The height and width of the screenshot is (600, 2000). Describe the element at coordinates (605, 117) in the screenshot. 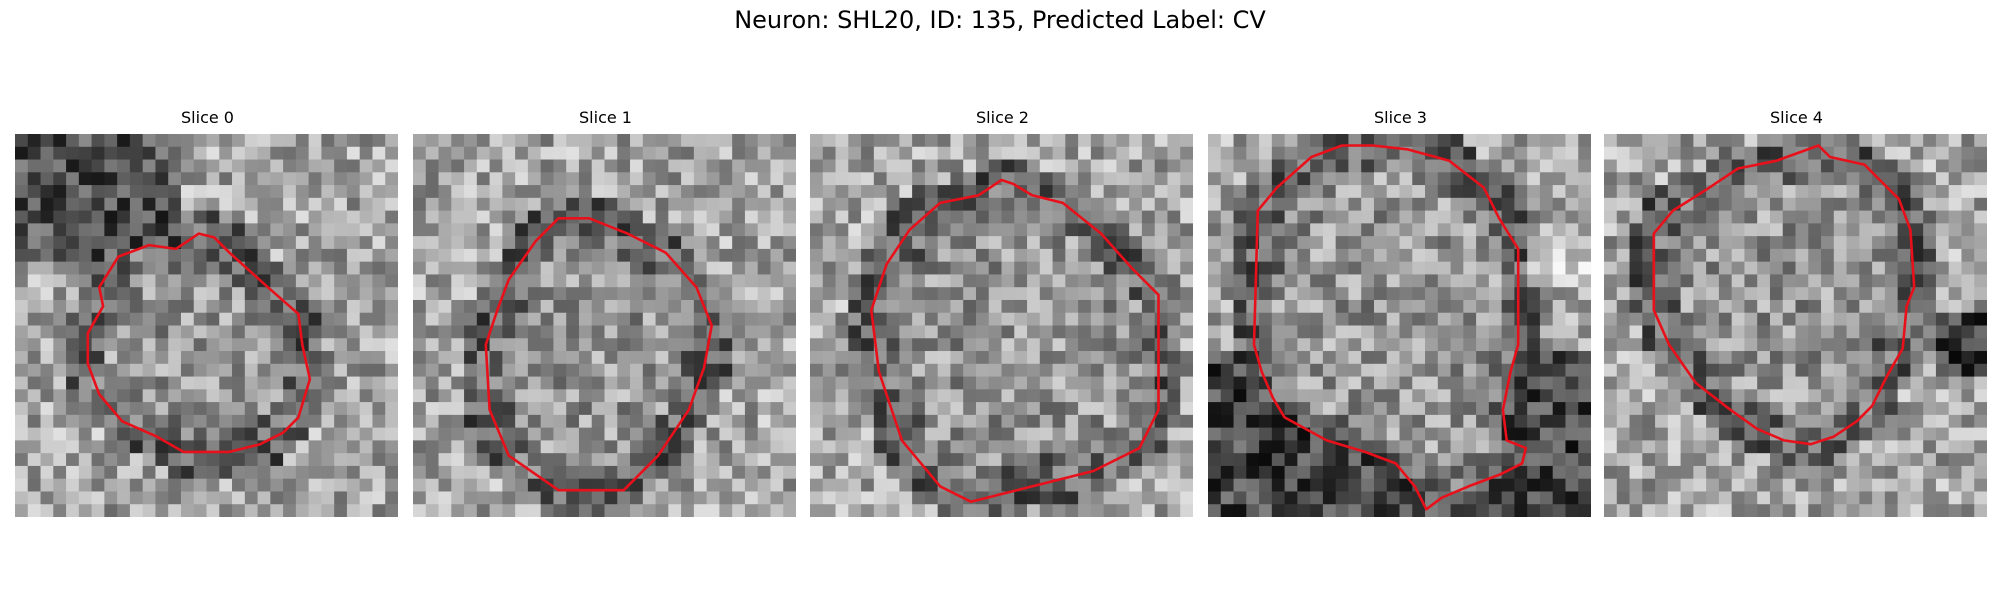

I see `slice-title: Slice 1` at that location.